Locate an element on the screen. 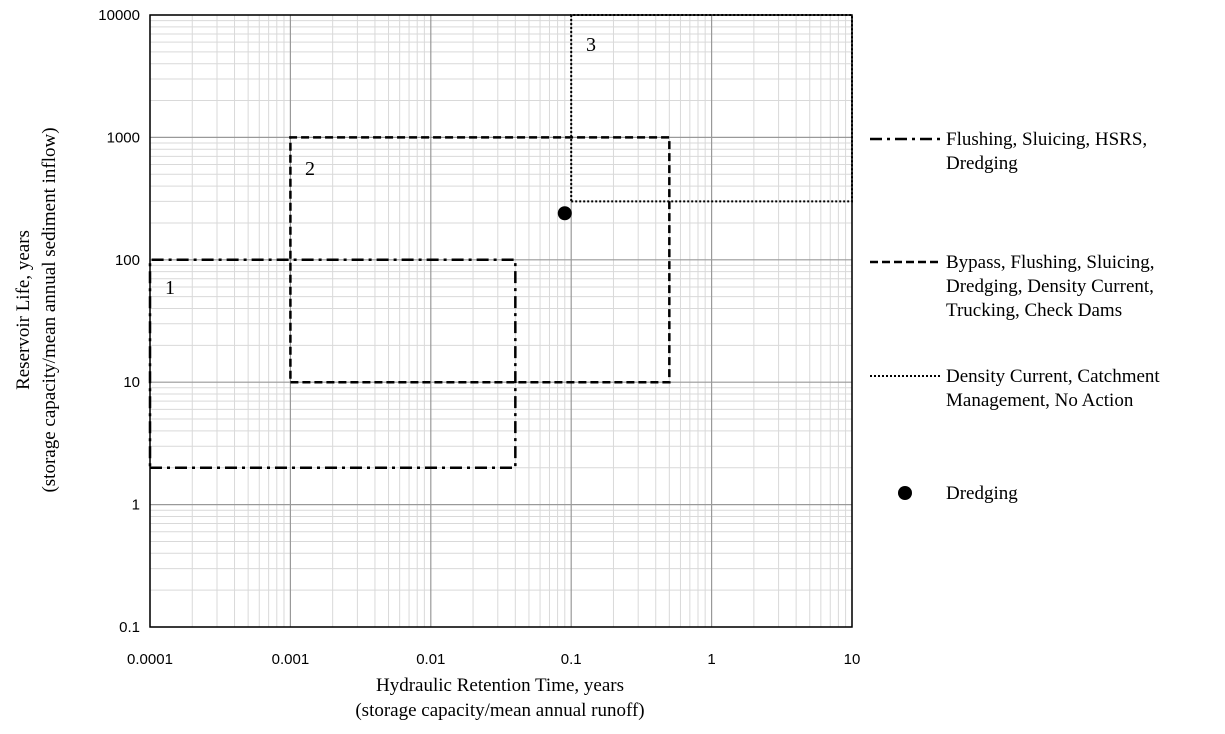  legend-entry-1: Flushing, Sluicing, HSRS, is located at coordinates (1046, 139).